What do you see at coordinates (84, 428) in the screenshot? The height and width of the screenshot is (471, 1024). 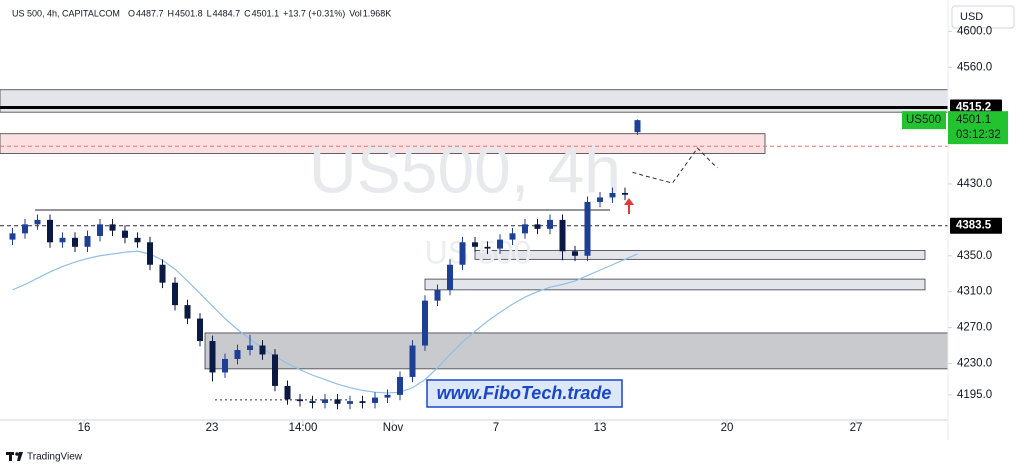 I see `x-tick-label: 16` at bounding box center [84, 428].